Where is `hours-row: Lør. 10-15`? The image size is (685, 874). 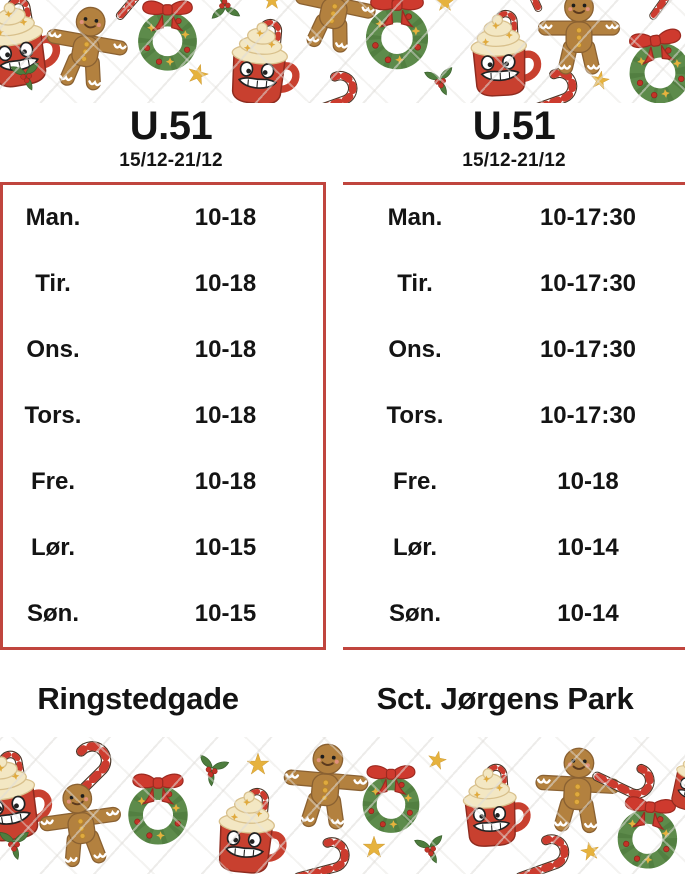
hours-row: Lør. 10-15 is located at coordinates (163, 548).